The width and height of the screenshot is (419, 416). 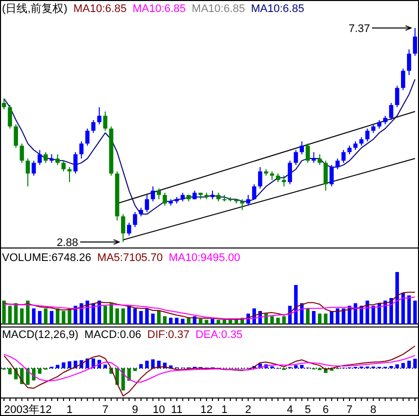 What do you see at coordinates (47, 258) in the screenshot?
I see `text: VOLUME:6748.26` at bounding box center [47, 258].